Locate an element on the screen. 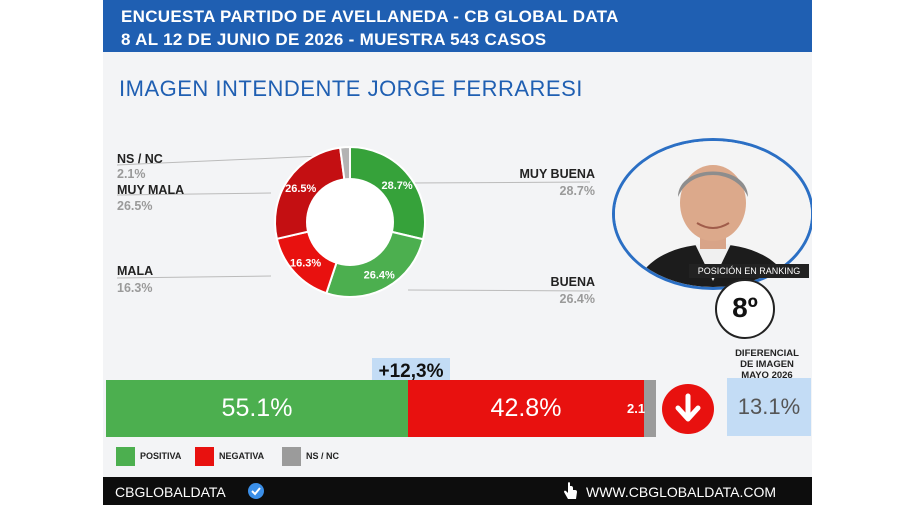 The height and width of the screenshot is (505, 900). leader-line-nsnc is located at coordinates (230, 160).